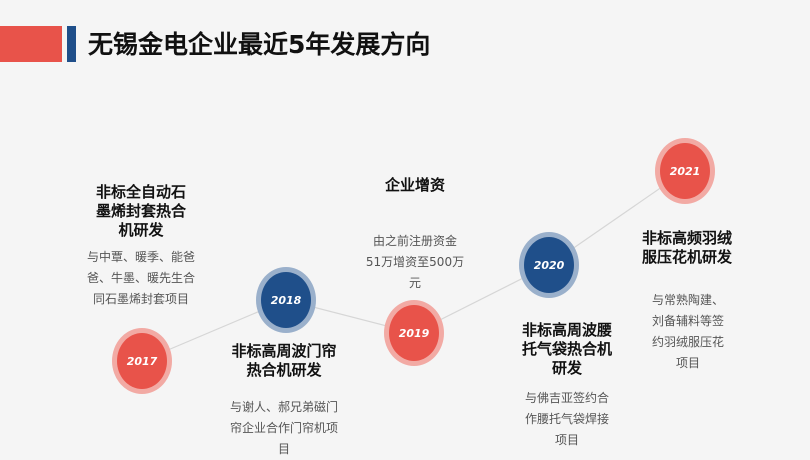 The image size is (810, 460). Describe the element at coordinates (31, 44) in the screenshot. I see `header-accent-red-bar` at that location.